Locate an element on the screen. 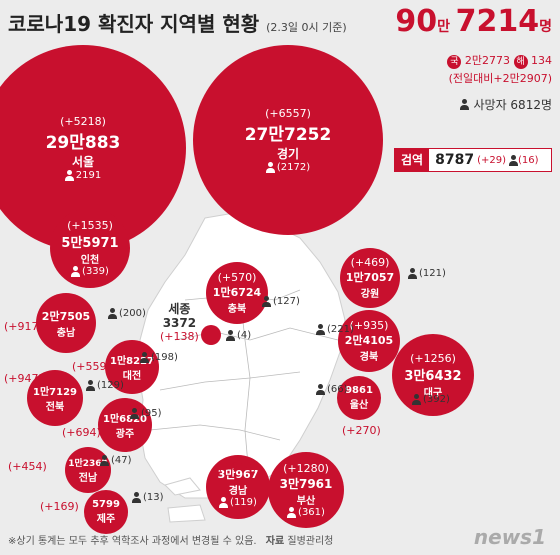 The height and width of the screenshot is (555, 560). sejong-label: 세종 3372 (+138) is located at coordinates (179, 323).